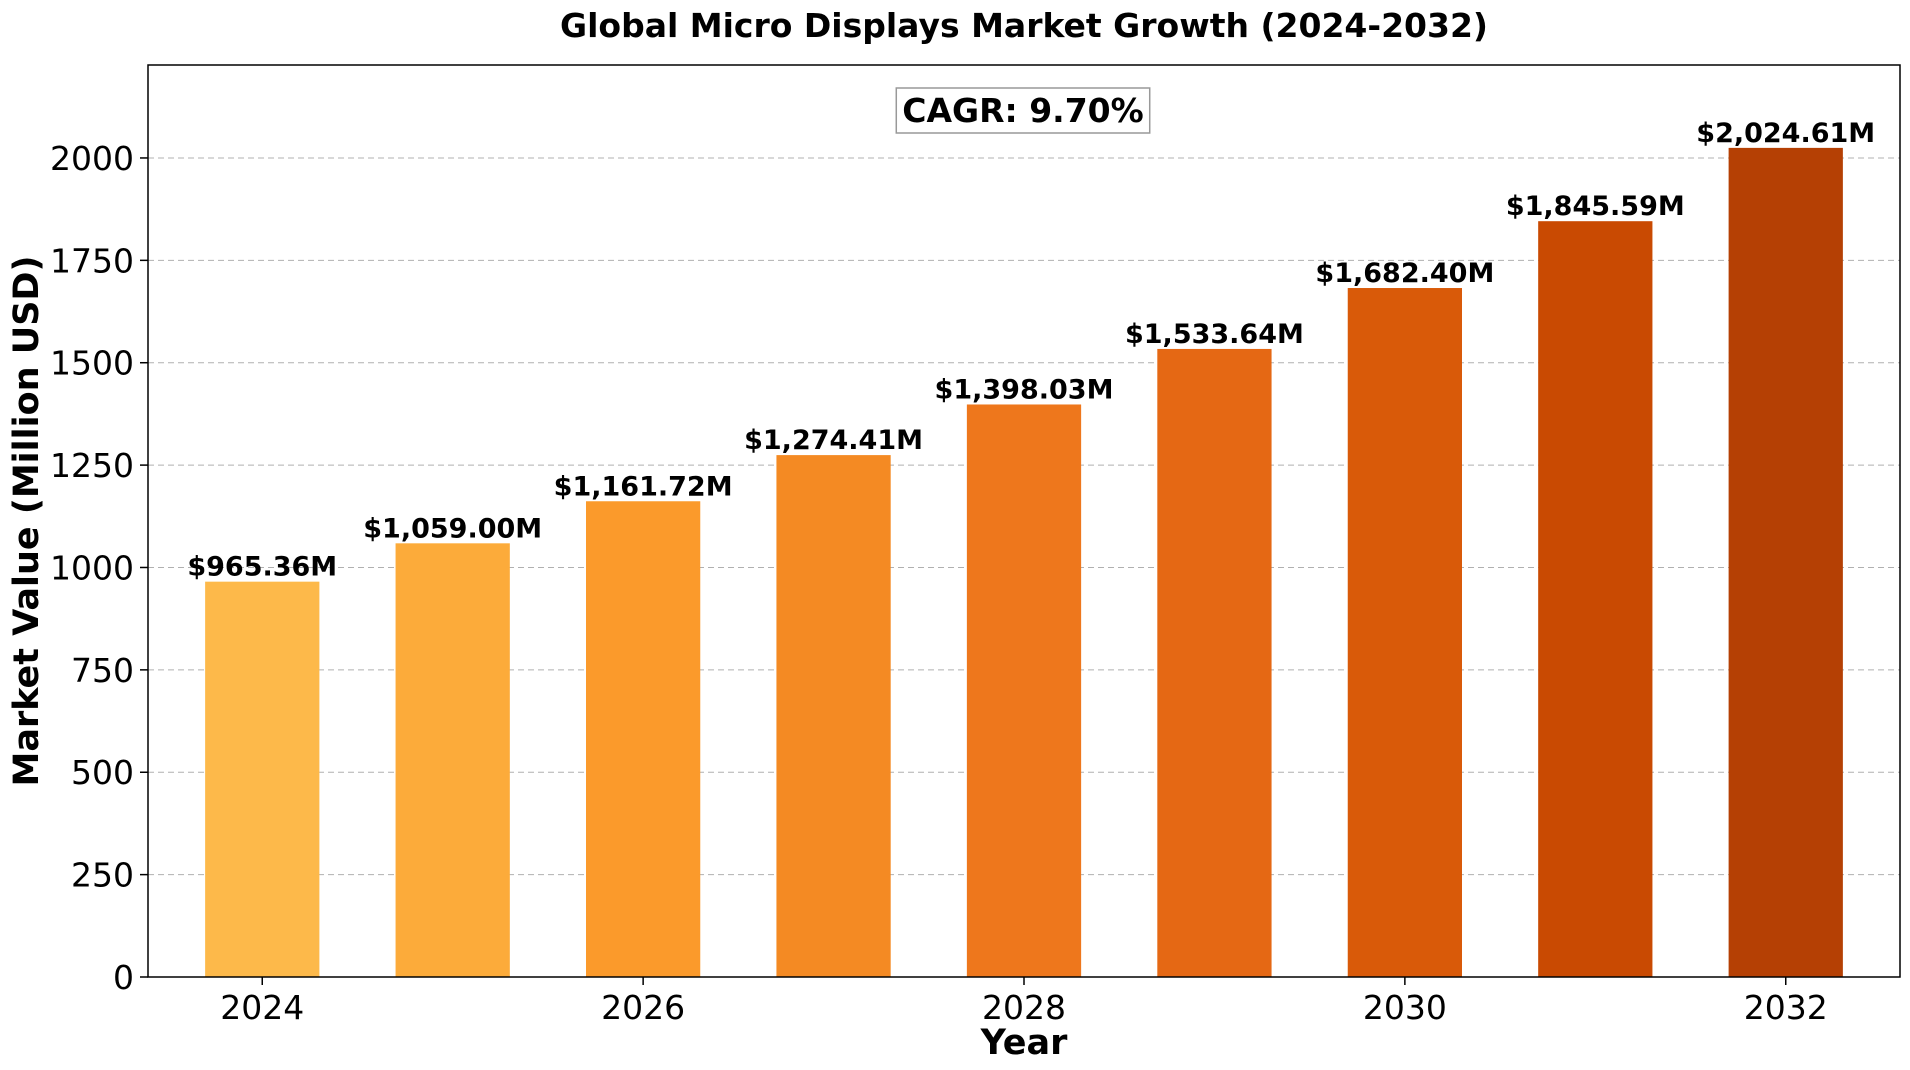 The height and width of the screenshot is (1070, 1910). I want to click on y-tick-label: 0, so click(123, 977).